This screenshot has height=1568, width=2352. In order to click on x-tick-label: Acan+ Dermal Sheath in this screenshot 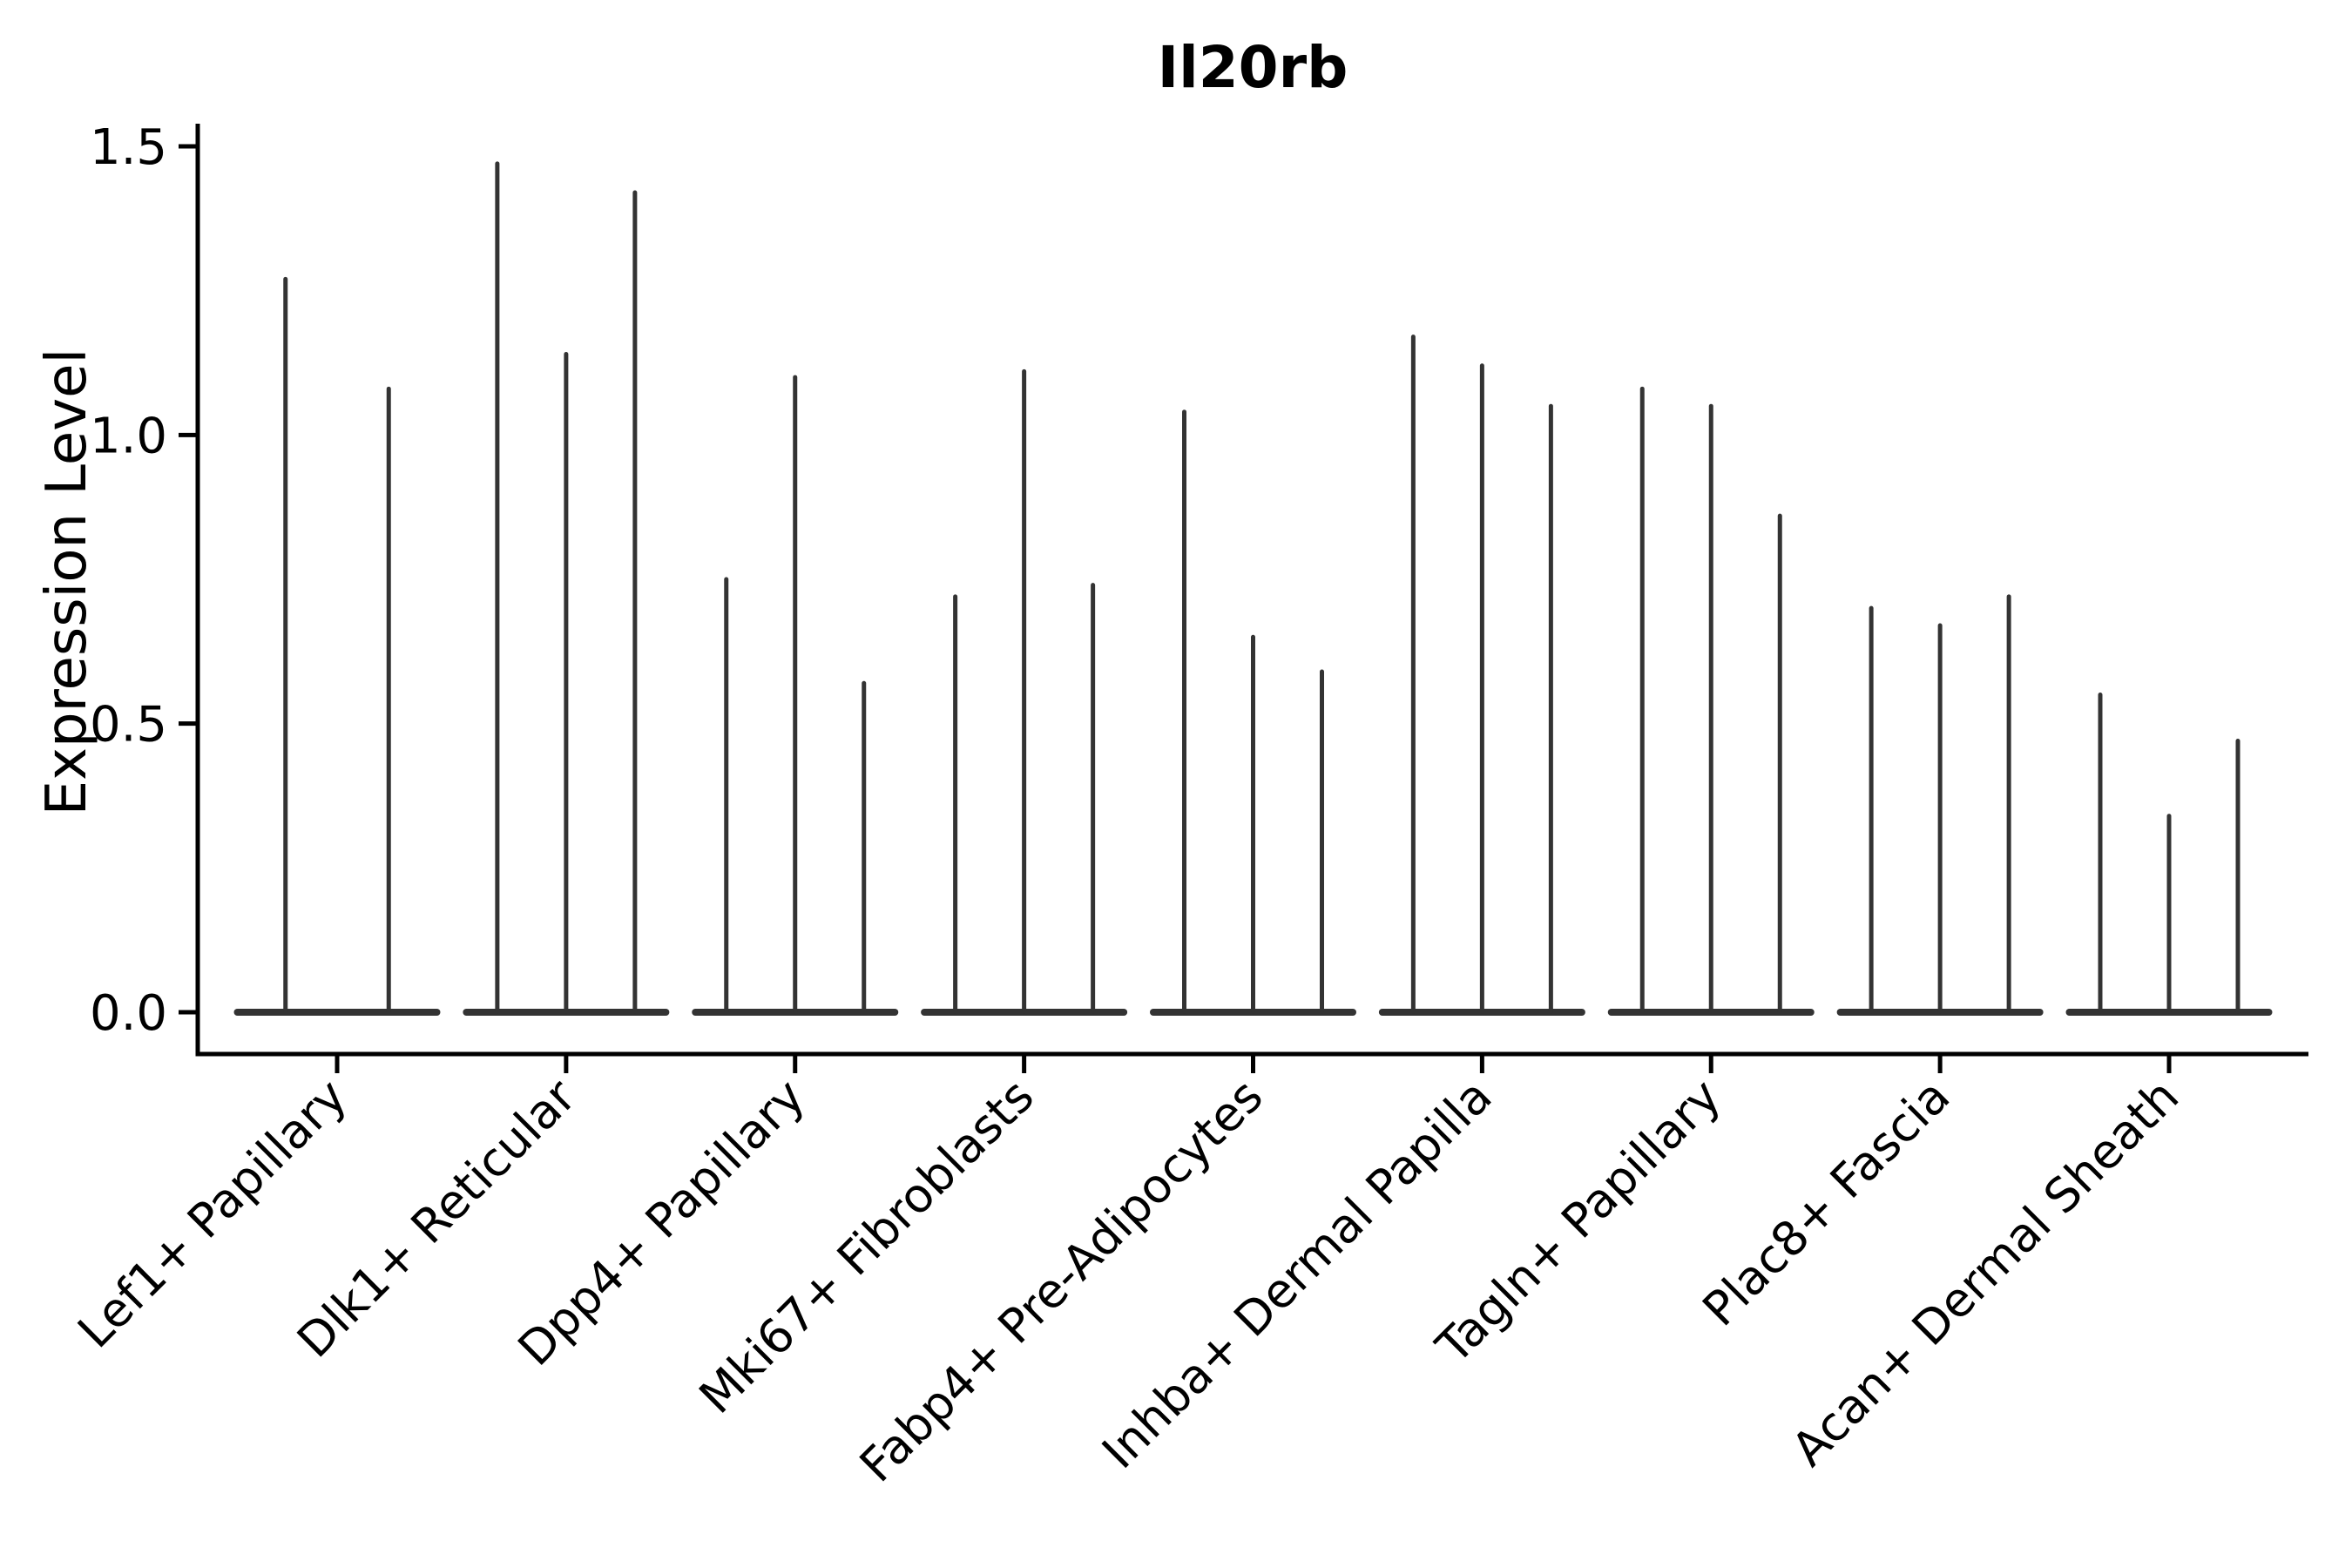, I will do `click(1985, 1273)`.